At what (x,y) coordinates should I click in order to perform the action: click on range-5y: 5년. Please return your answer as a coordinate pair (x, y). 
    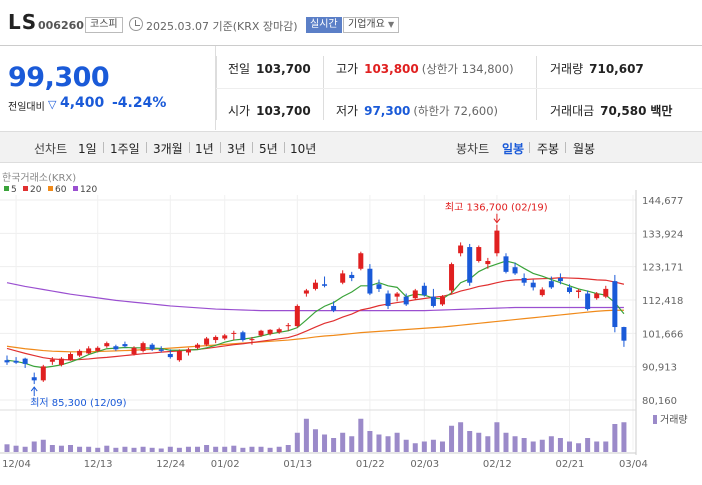
    Looking at the image, I should click on (268, 149).